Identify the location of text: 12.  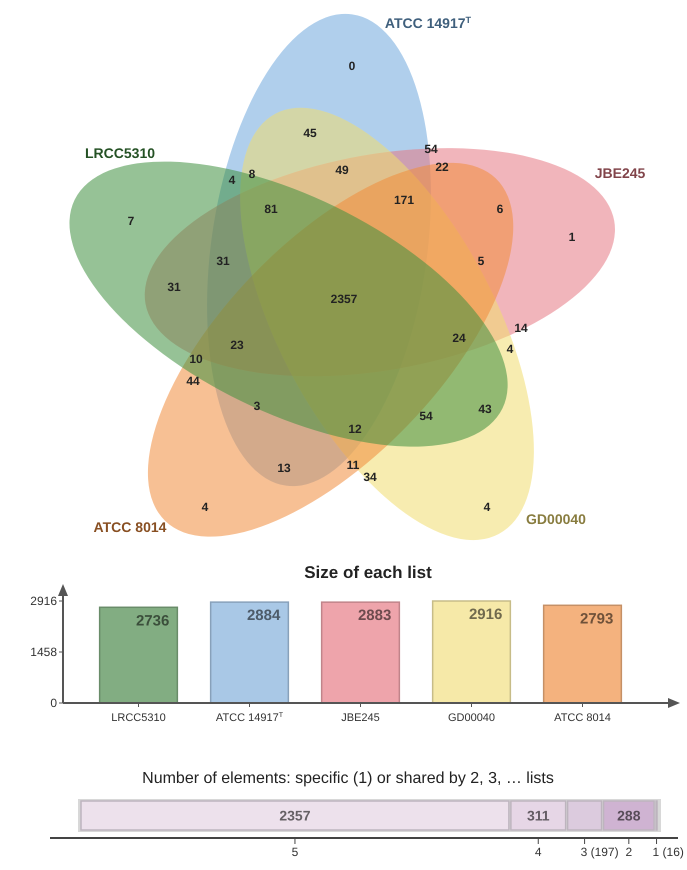
(355, 429).